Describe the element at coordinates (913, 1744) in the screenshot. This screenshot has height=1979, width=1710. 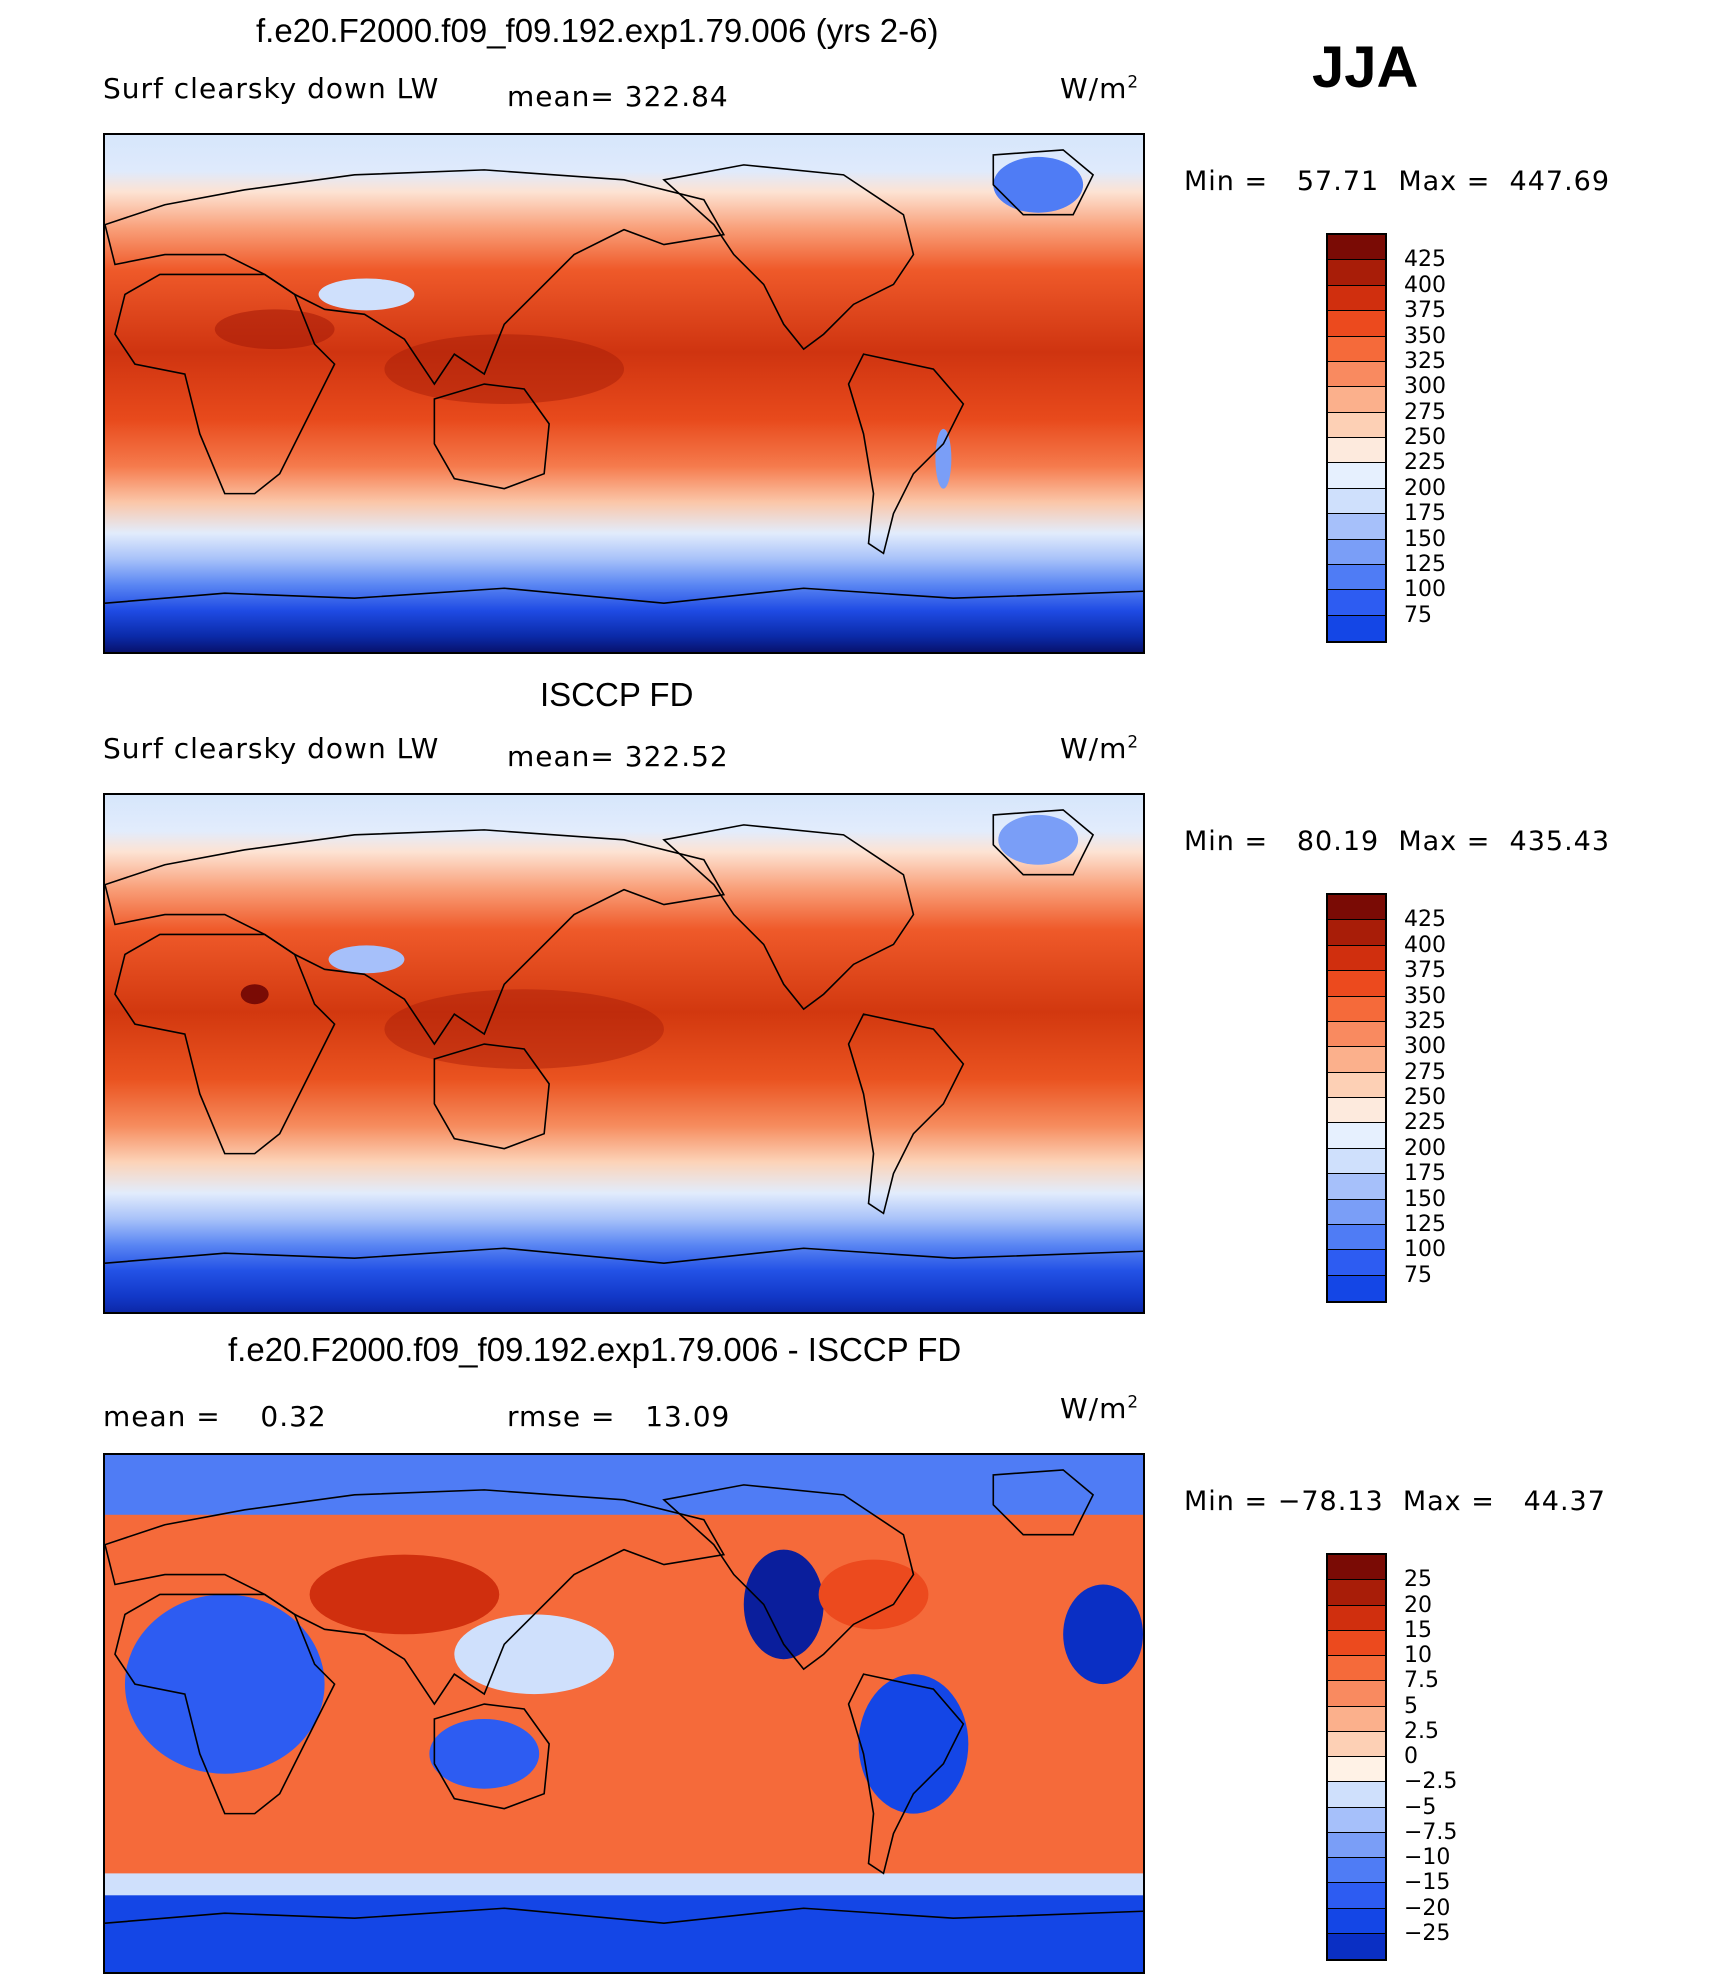
I see `panel3-southamerica-low` at that location.